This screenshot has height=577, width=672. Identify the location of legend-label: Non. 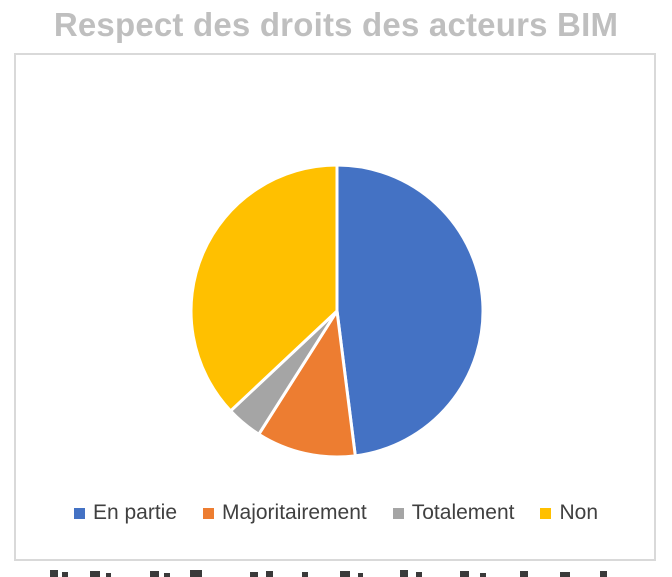
(579, 512).